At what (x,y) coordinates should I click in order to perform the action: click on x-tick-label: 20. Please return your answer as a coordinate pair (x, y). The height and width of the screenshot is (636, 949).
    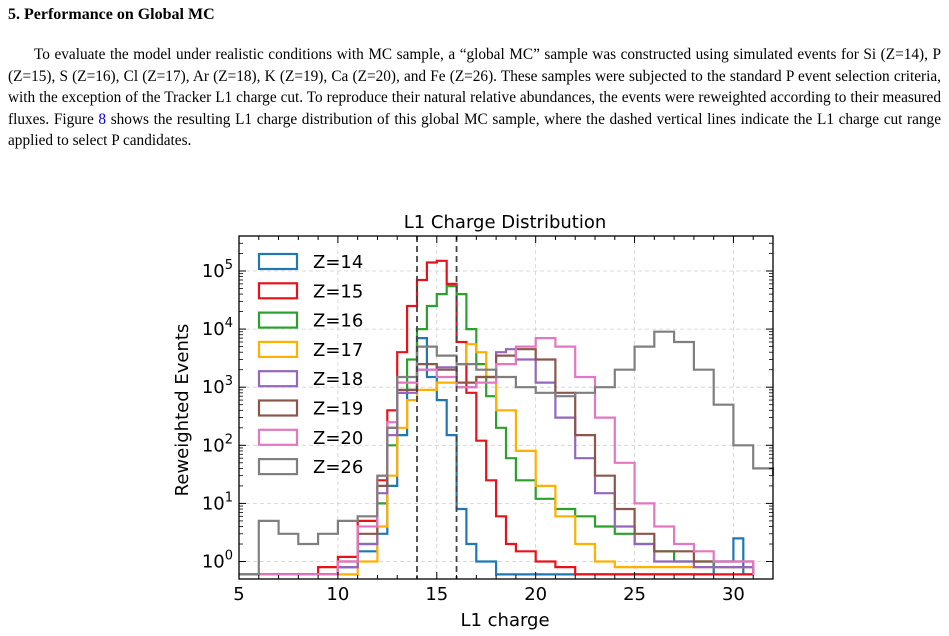
    Looking at the image, I should click on (535, 594).